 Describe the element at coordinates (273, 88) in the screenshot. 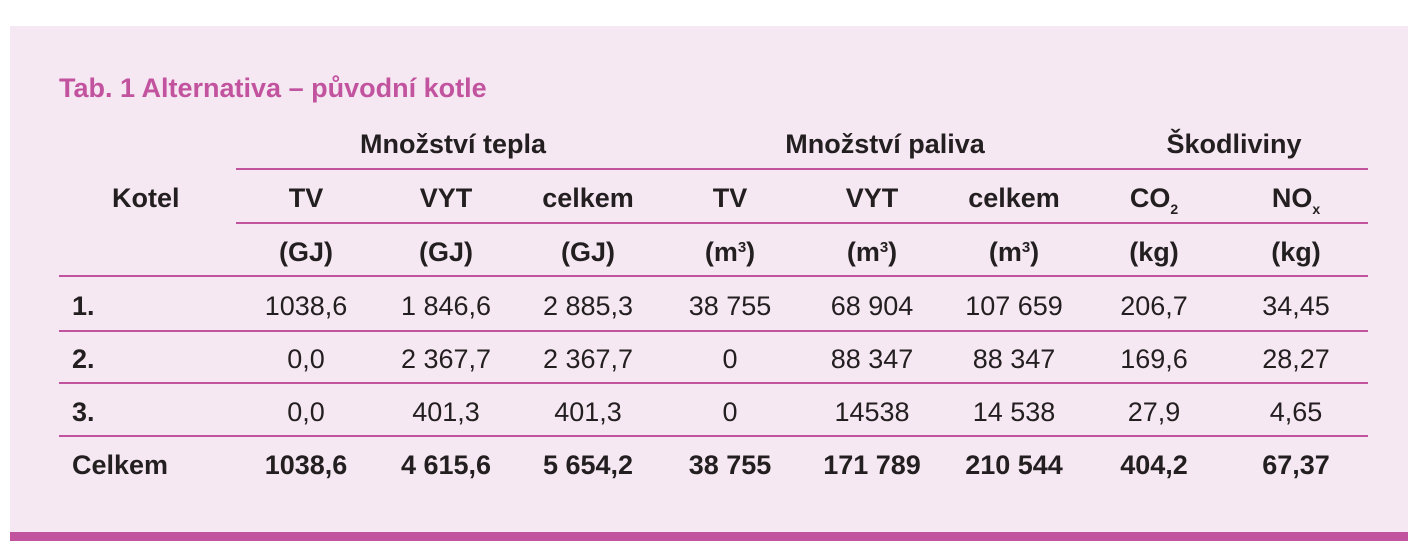

I see `table-title: Tab. 1 Alternativa – původní kotle` at that location.